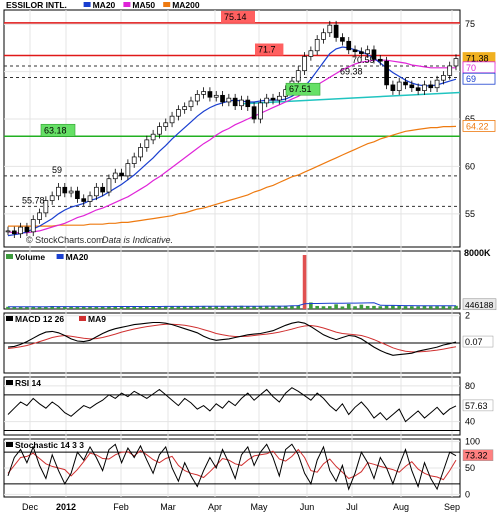 This screenshot has height=518, width=497. I want to click on legend-label: RSI 14, so click(28, 383).